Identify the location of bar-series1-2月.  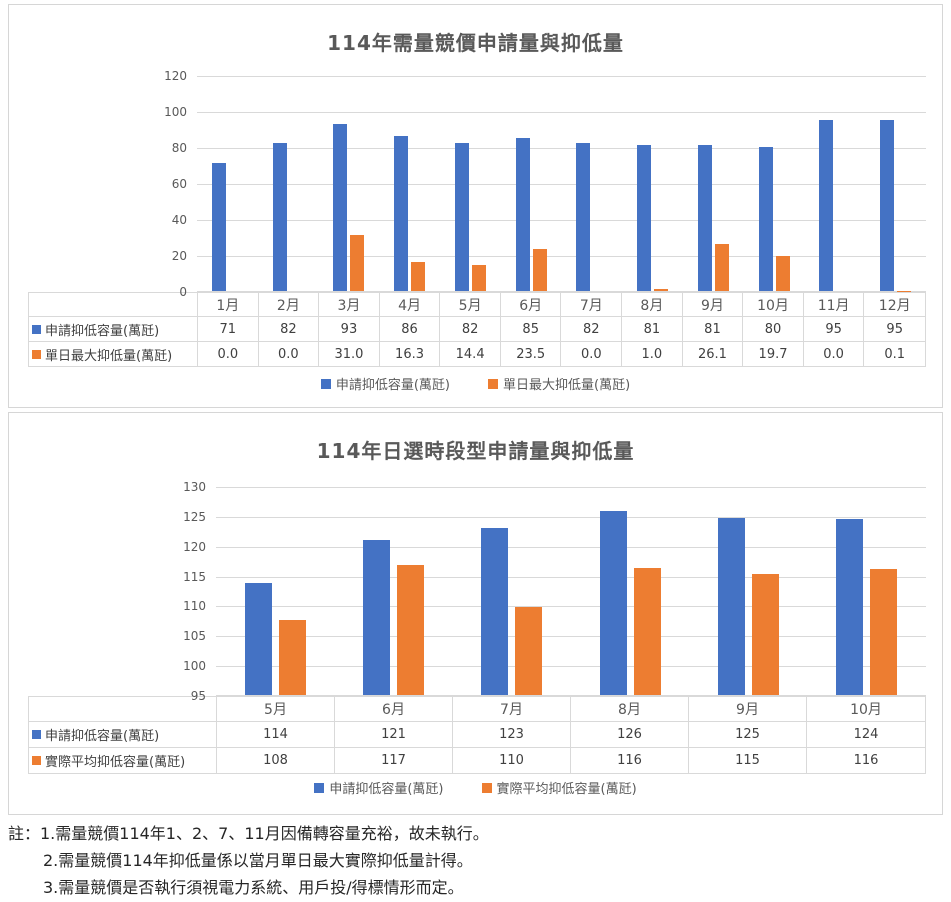
(279, 217).